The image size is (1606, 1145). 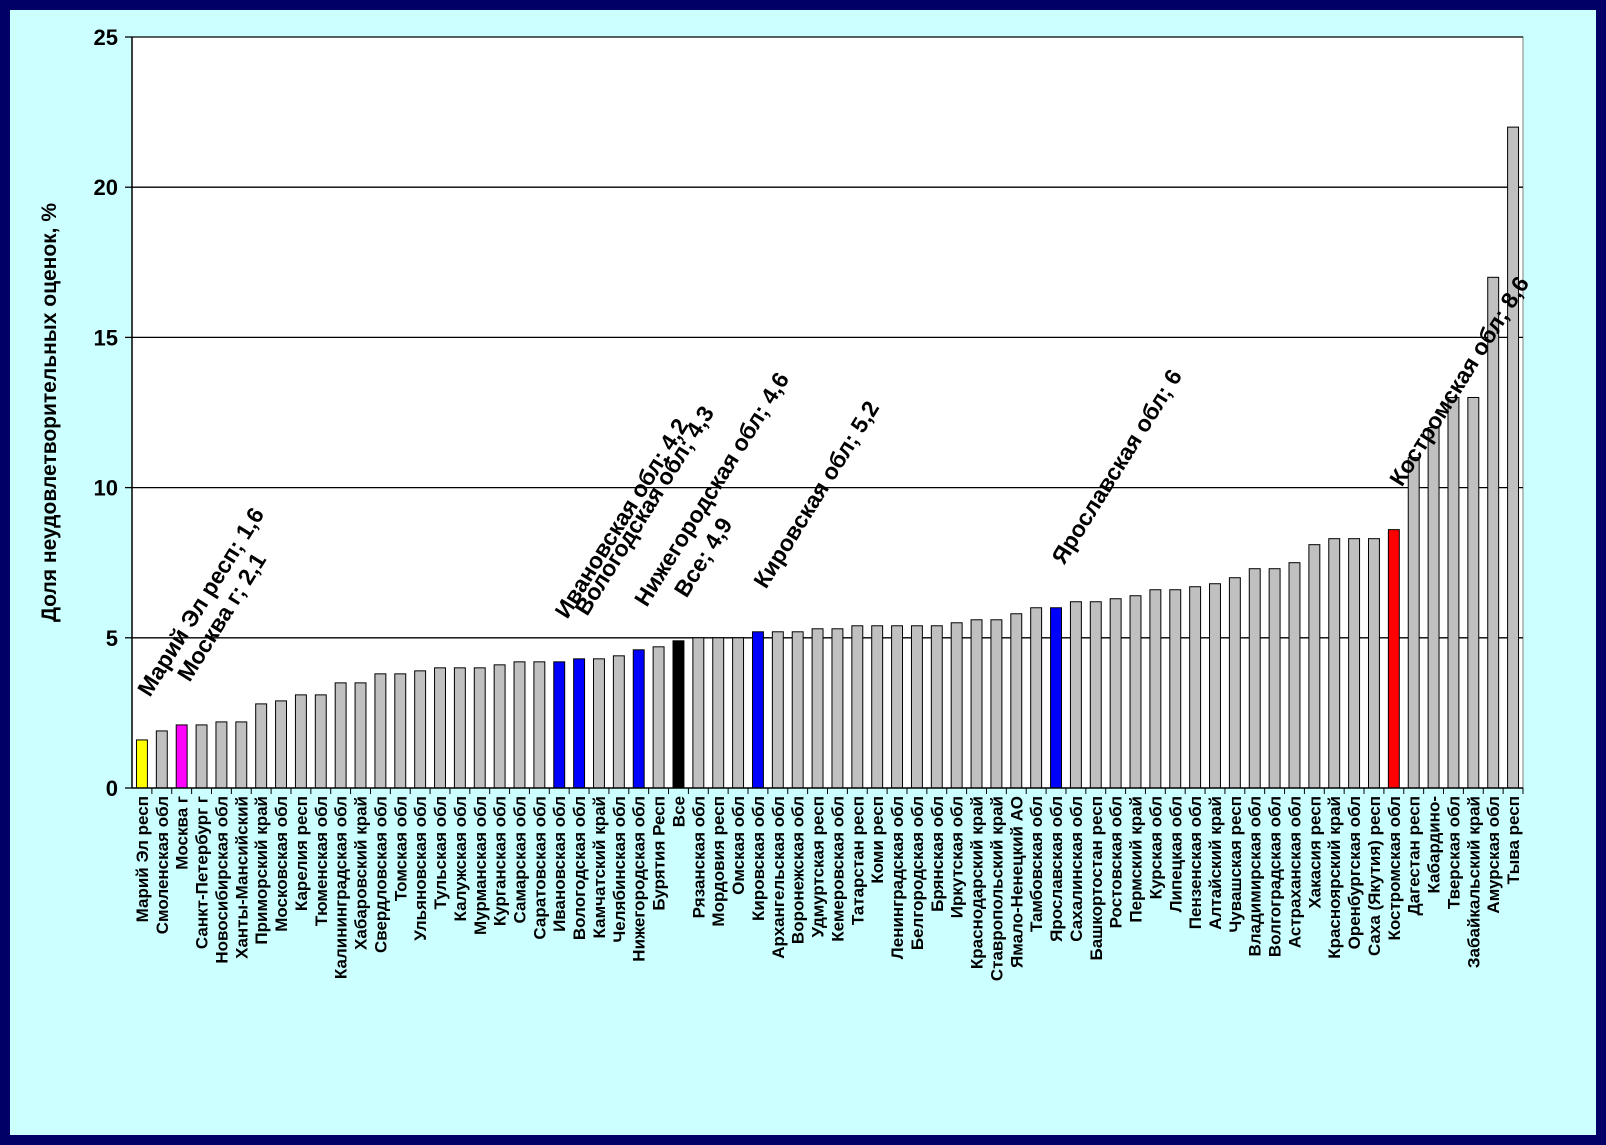 What do you see at coordinates (142, 859) in the screenshot?
I see `category-label: Марий Эл респ` at bounding box center [142, 859].